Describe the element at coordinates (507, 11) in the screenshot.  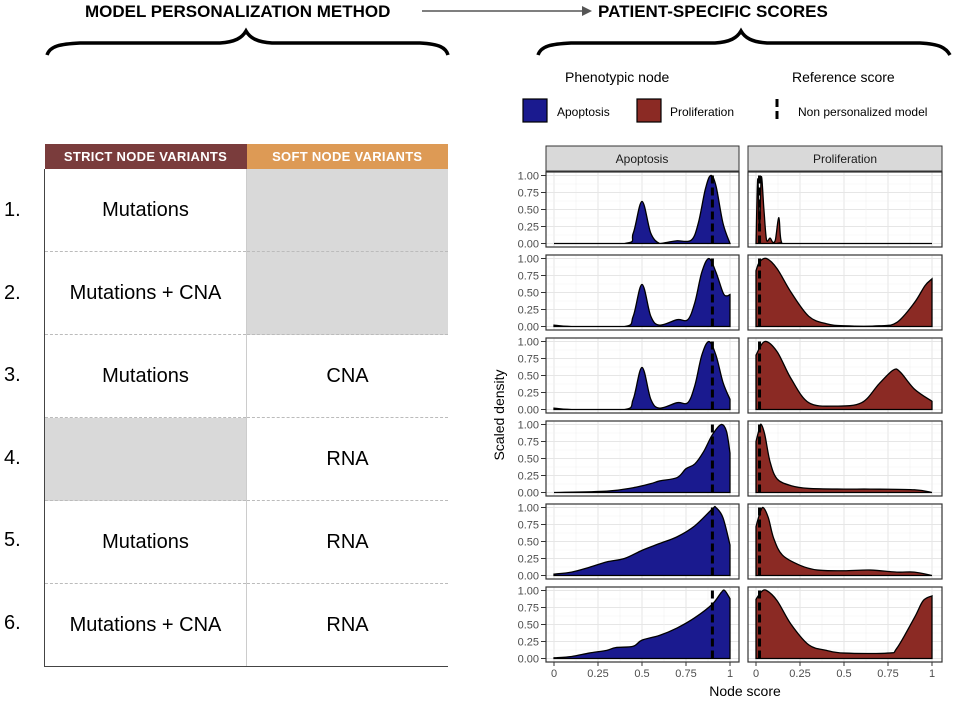
I see `arrow-icon` at that location.